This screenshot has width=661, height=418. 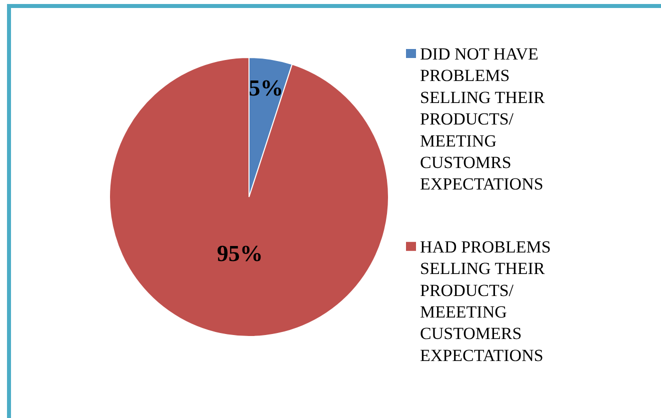 What do you see at coordinates (483, 119) in the screenshot?
I see `legend-label: DID NOT HAVE PROBLEMS SELLING THEIR PRODUCTS/ MEETING CUSTOMRS EXPECTATIONS` at bounding box center [483, 119].